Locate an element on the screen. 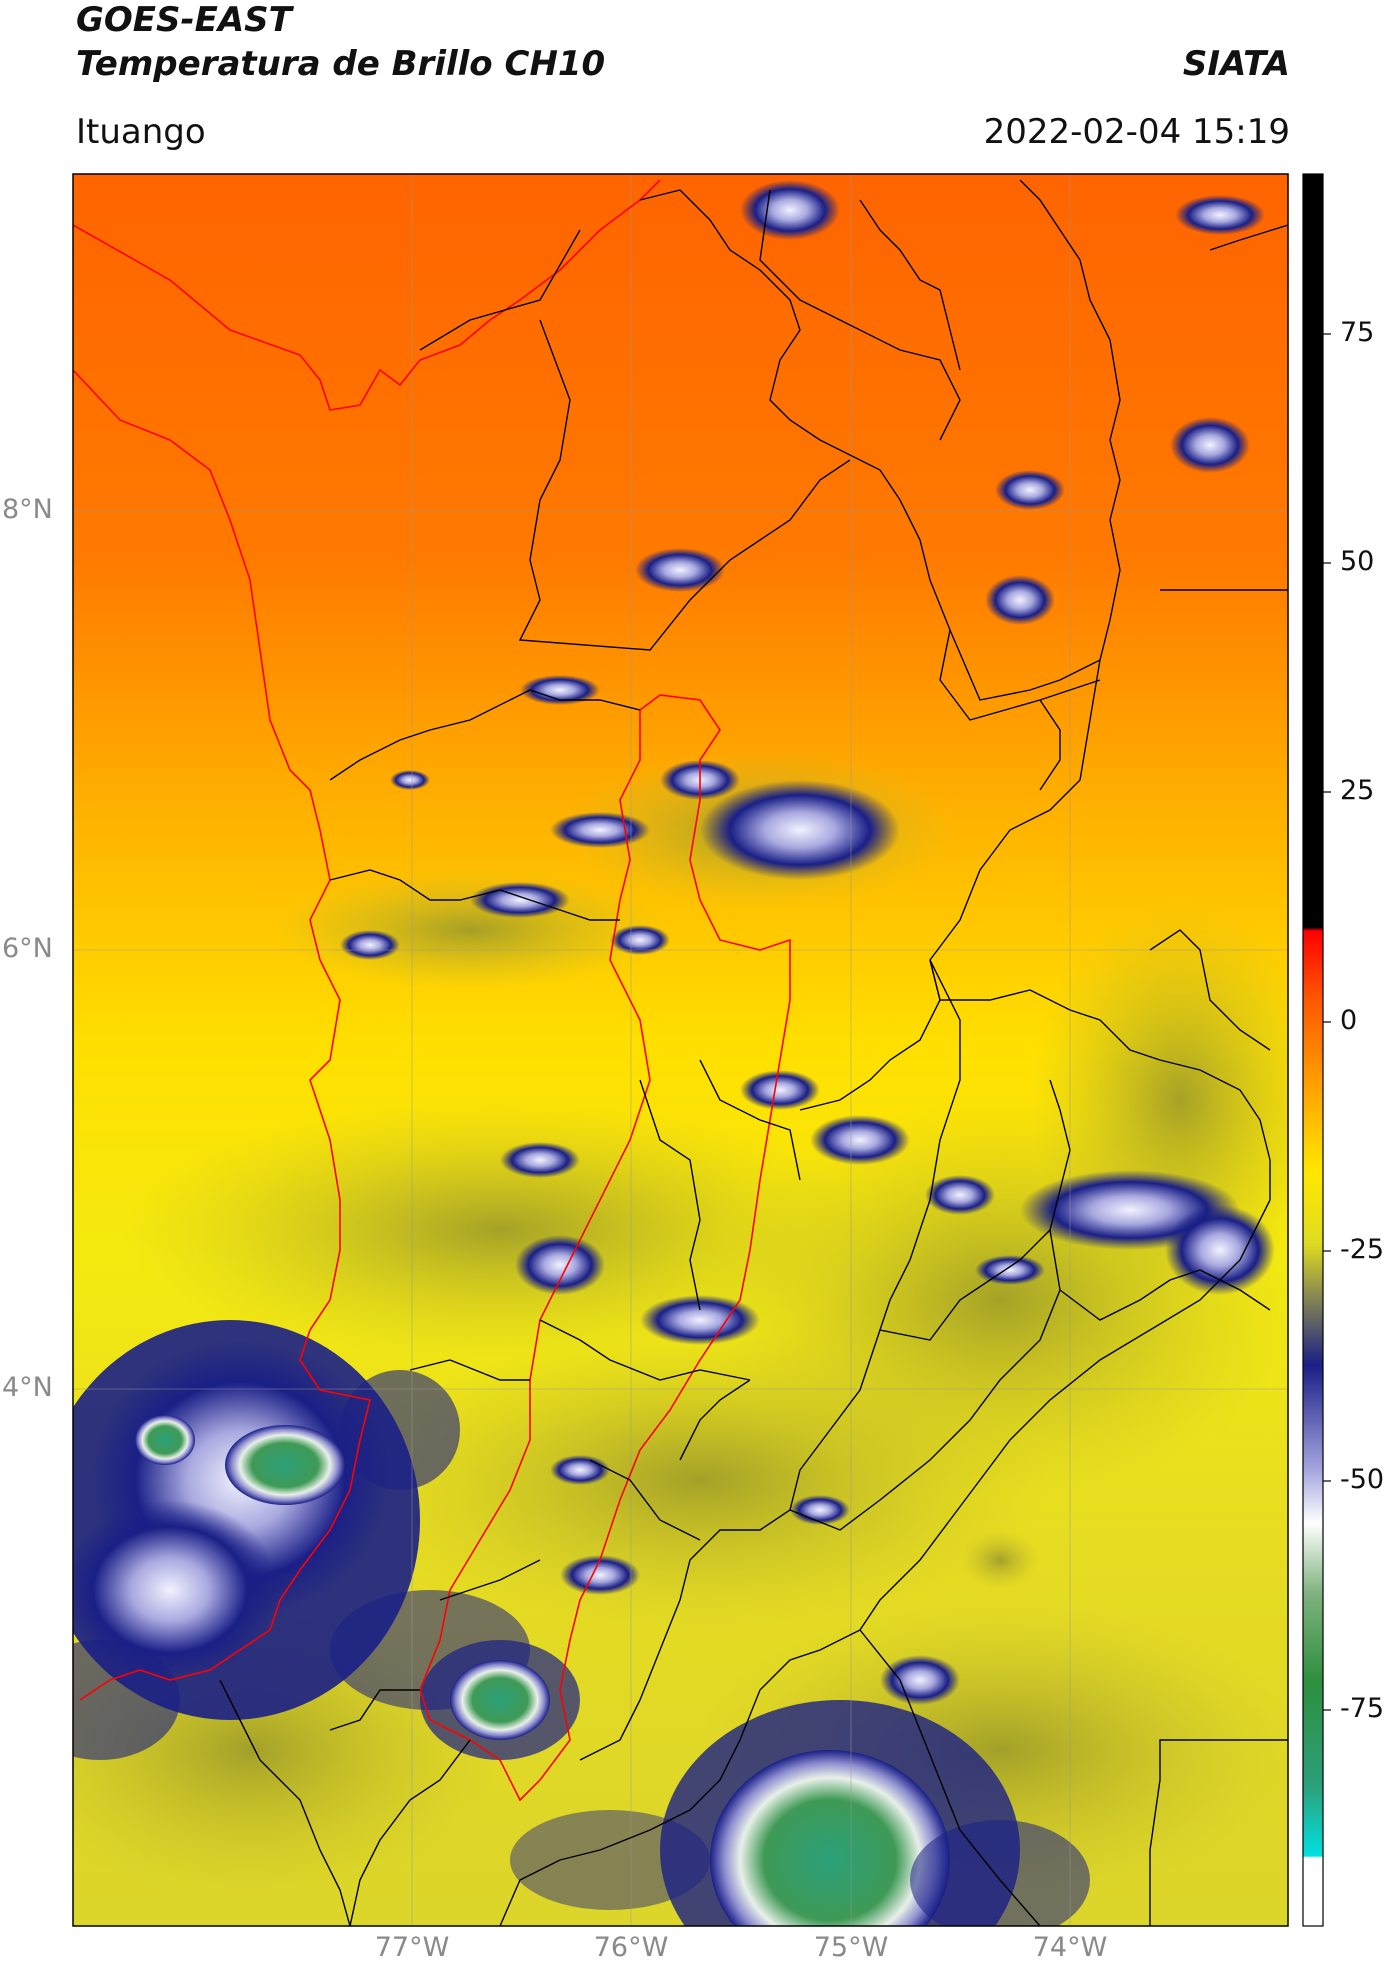 Image resolution: width=1384 pixels, height=1981 pixels. colorbar-ticks is located at coordinates (1327, 1022).